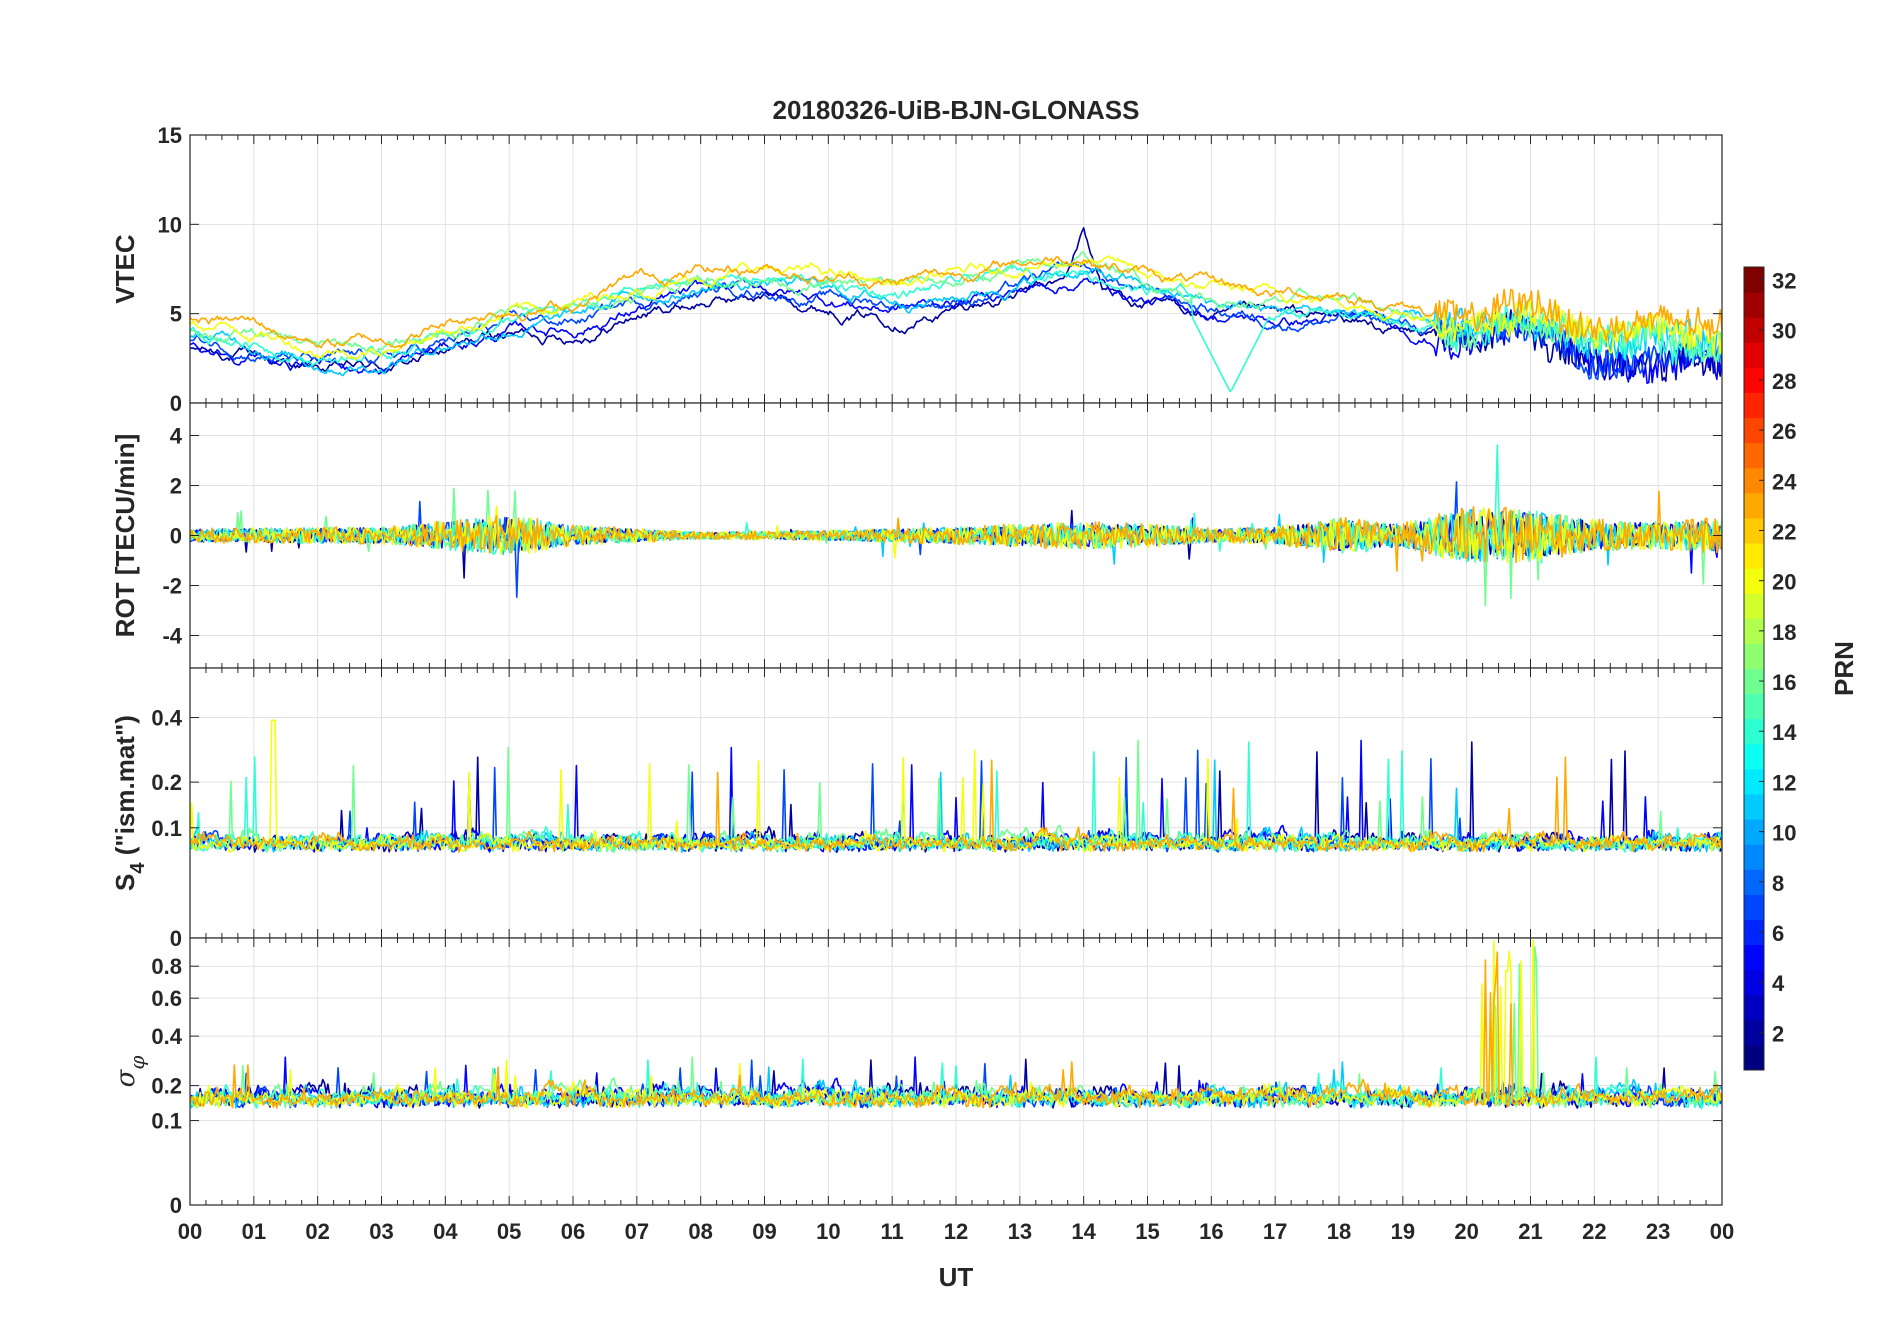  I want to click on y-tick-label-rot: 2, so click(176, 486).